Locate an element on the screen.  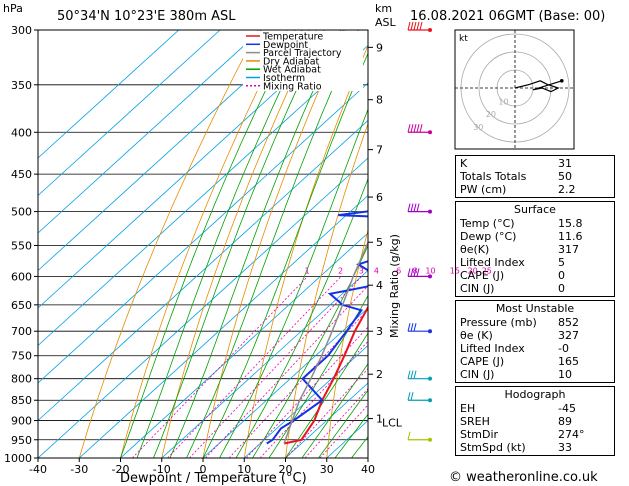
pressure-tick-label: 950 is located at coordinates (21, 440).